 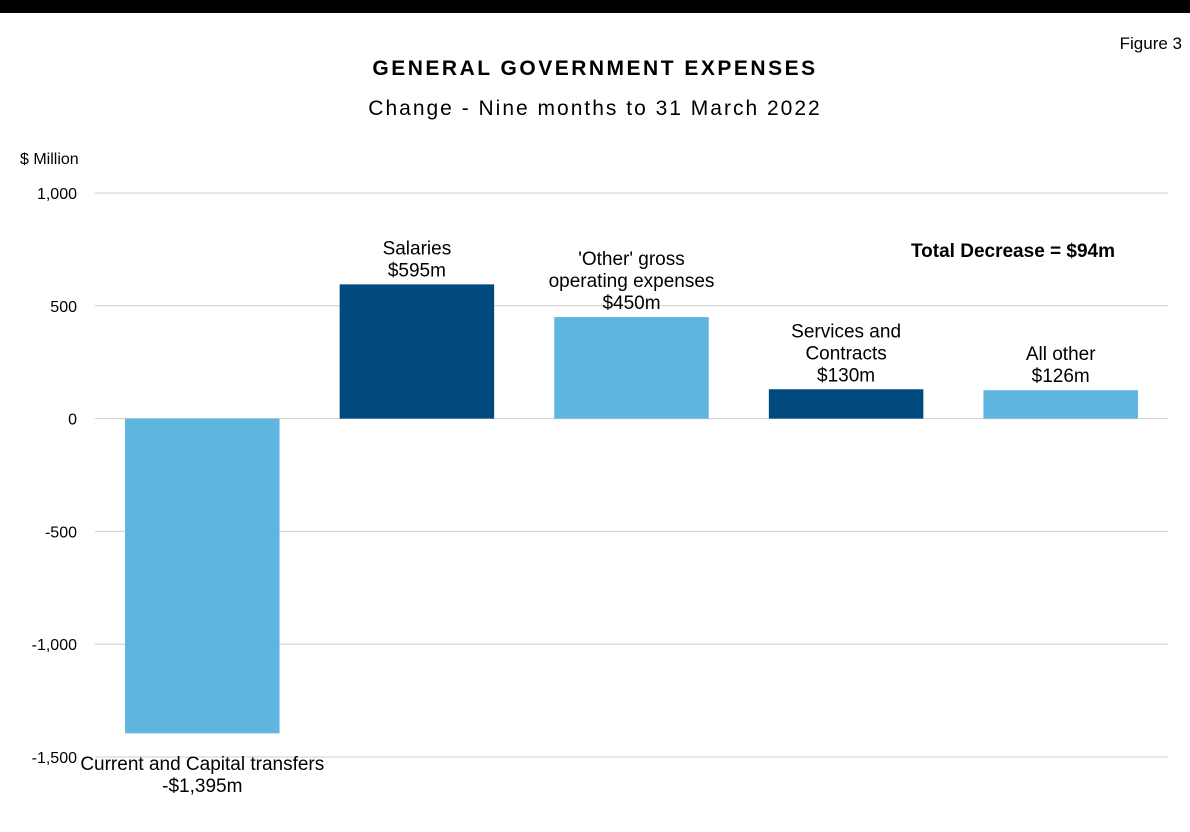 I want to click on data-label: Current and Capital transfers, so click(x=202, y=764).